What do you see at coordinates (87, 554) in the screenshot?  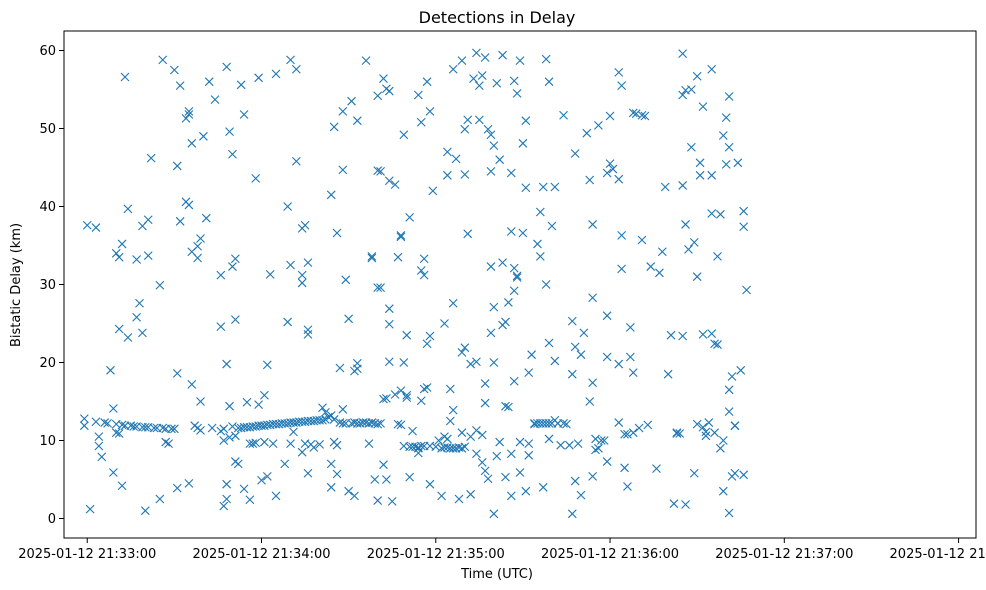 I see `x-tick-label: 2025-01-12 21:33:00` at bounding box center [87, 554].